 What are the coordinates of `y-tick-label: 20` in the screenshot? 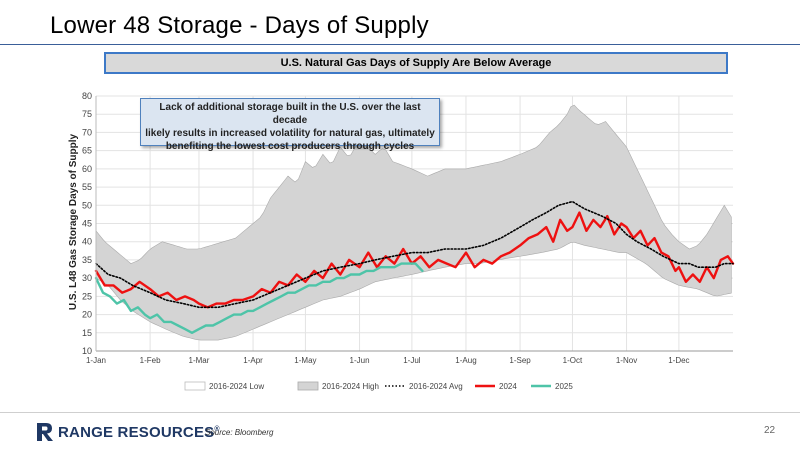 It's located at (87, 315).